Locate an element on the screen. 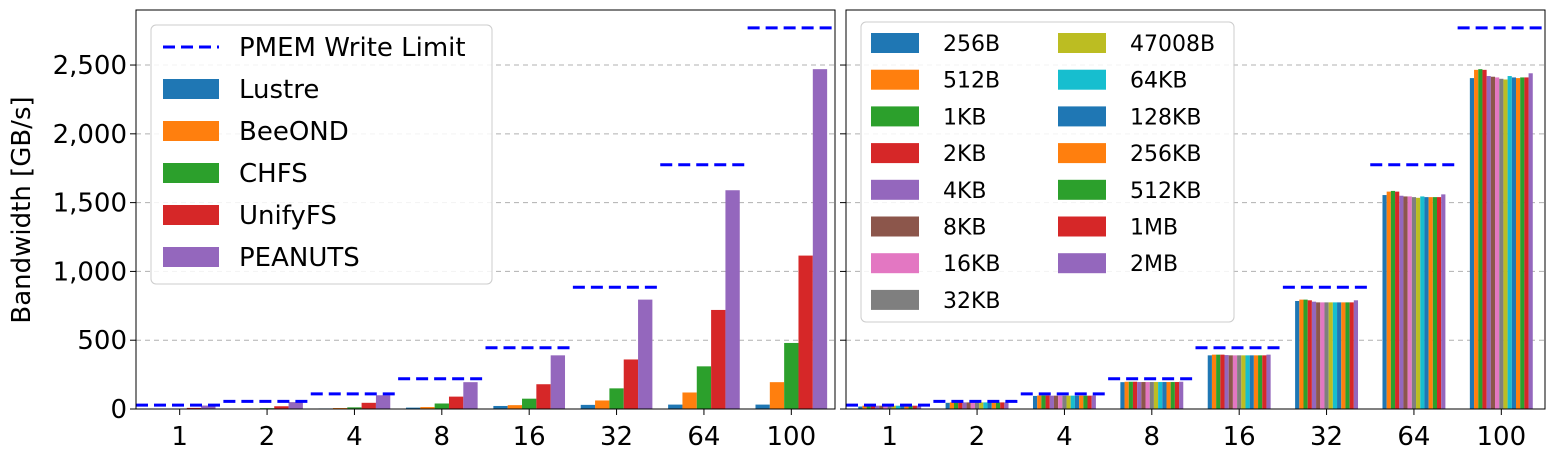  legend-label: 32KB is located at coordinates (972, 301).